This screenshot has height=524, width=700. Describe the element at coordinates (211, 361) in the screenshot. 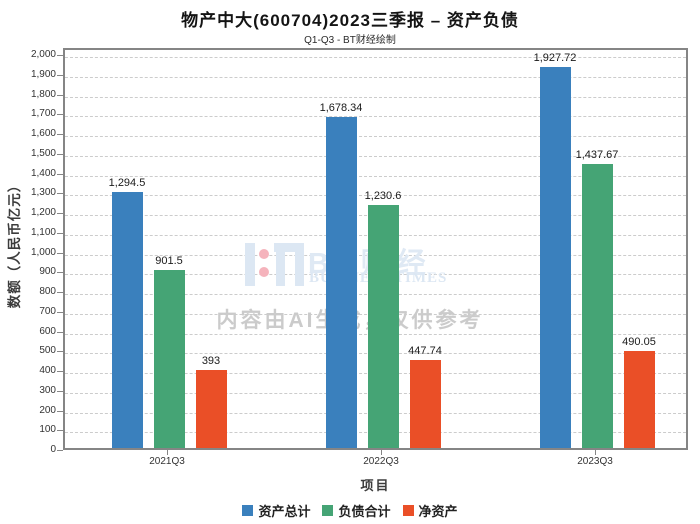

I see `bar-value-label: 393` at that location.